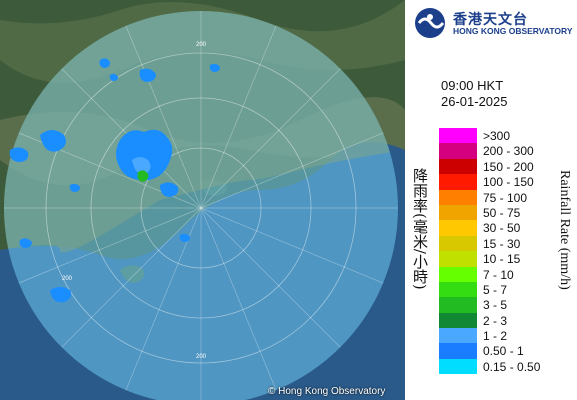 Image resolution: width=577 pixels, height=400 pixels. I want to click on legend-row: 75 - 100, so click(503, 197).